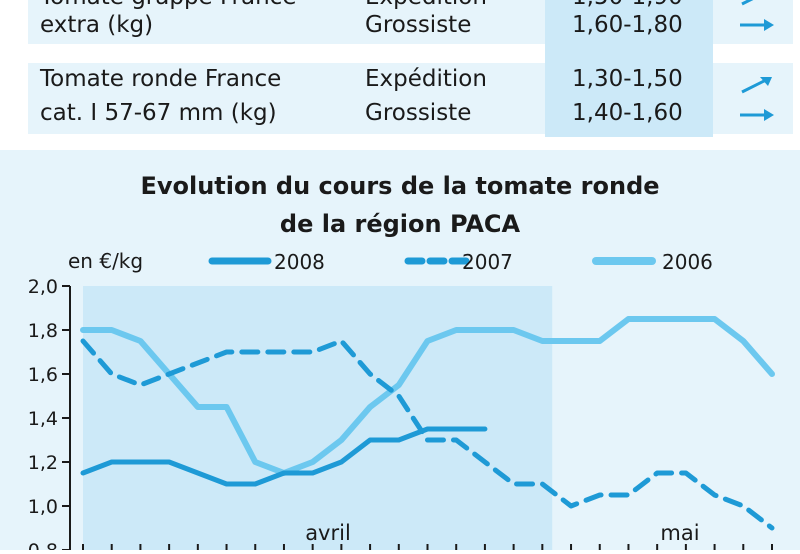 Image resolution: width=800 pixels, height=554 pixels. Describe the element at coordinates (676, 418) in the screenshot. I see `plot-area-may` at that location.